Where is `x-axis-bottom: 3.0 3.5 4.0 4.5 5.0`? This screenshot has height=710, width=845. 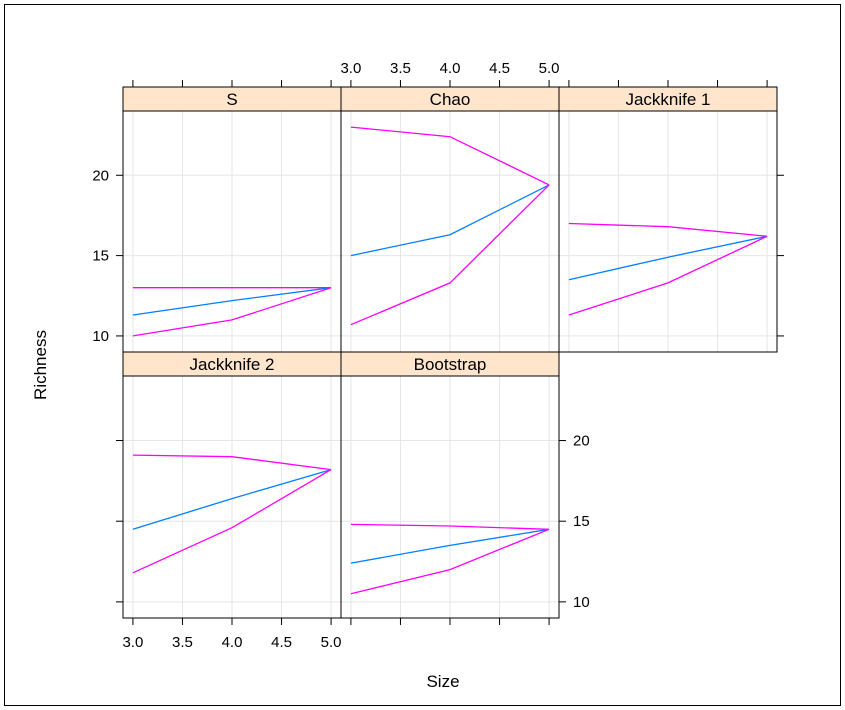 x-axis-bottom: 3.0 3.5 4.0 4.5 5.0 is located at coordinates (232, 634).